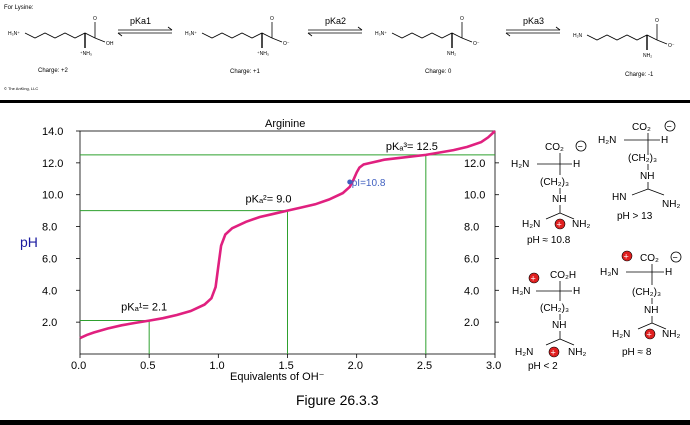 This screenshot has width=690, height=425. Describe the element at coordinates (110, 44) in the screenshot. I see `species-1-acid: OH` at that location.